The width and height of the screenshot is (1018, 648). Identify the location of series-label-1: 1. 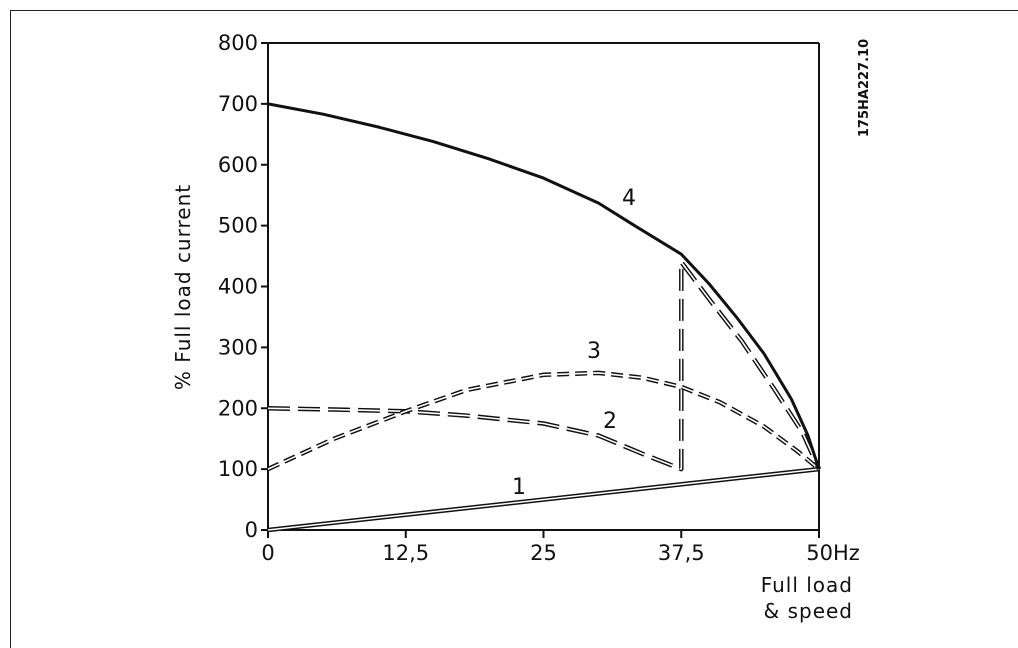
(519, 487).